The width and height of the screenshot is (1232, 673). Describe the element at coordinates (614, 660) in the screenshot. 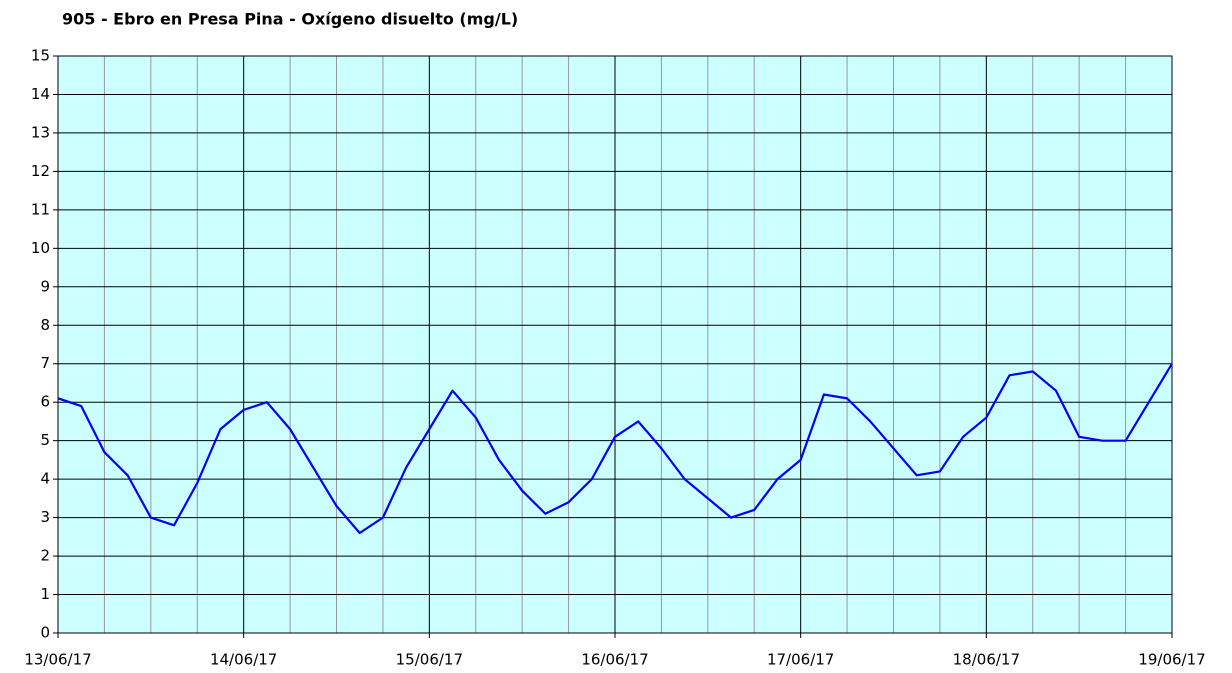

I see `x-tick-label: 16/06/17` at that location.